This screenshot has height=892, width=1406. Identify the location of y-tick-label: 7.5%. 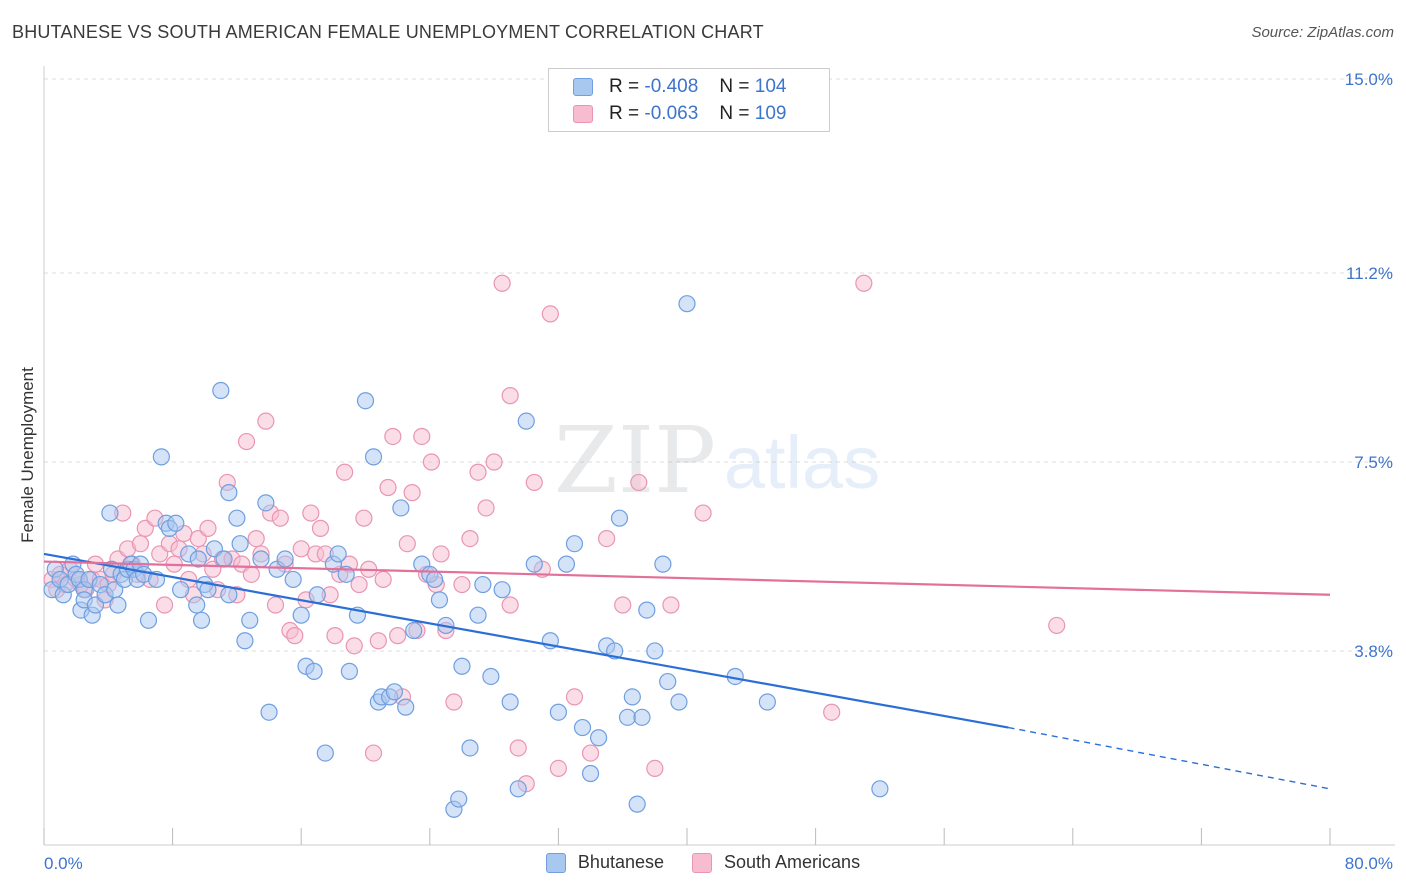
(1373, 462).